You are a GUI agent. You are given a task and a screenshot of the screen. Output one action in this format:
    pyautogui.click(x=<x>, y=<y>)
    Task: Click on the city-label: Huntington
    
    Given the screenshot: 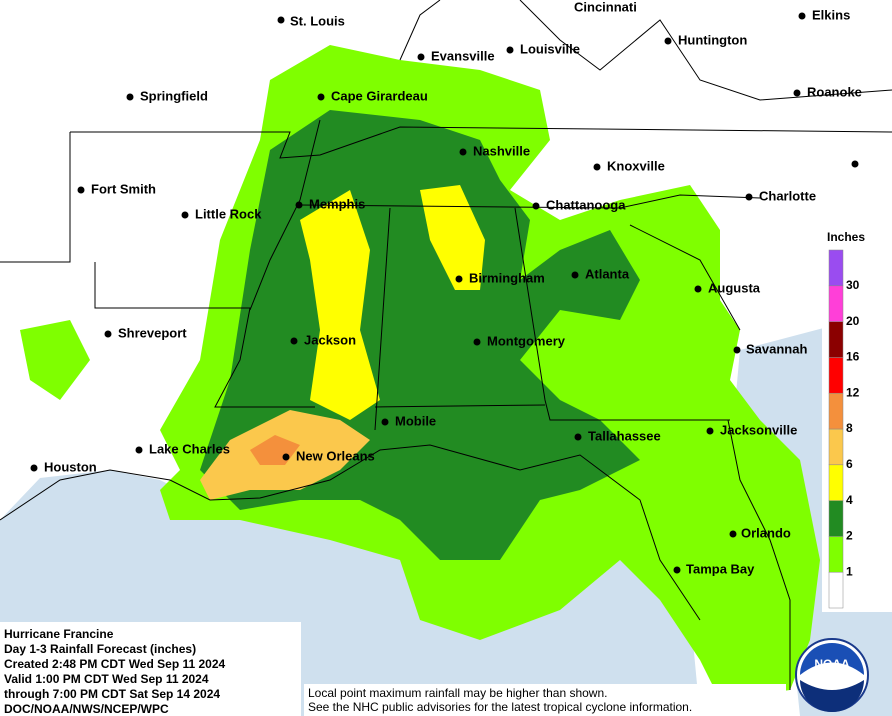 What is the action you would take?
    pyautogui.click(x=712, y=39)
    